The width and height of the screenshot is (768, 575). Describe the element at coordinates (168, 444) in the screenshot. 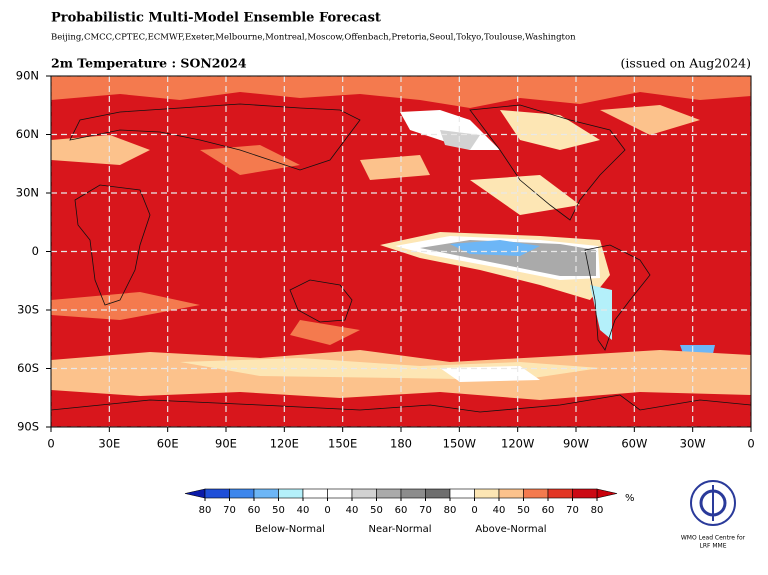

I see `lon-tick-label: 60E` at that location.